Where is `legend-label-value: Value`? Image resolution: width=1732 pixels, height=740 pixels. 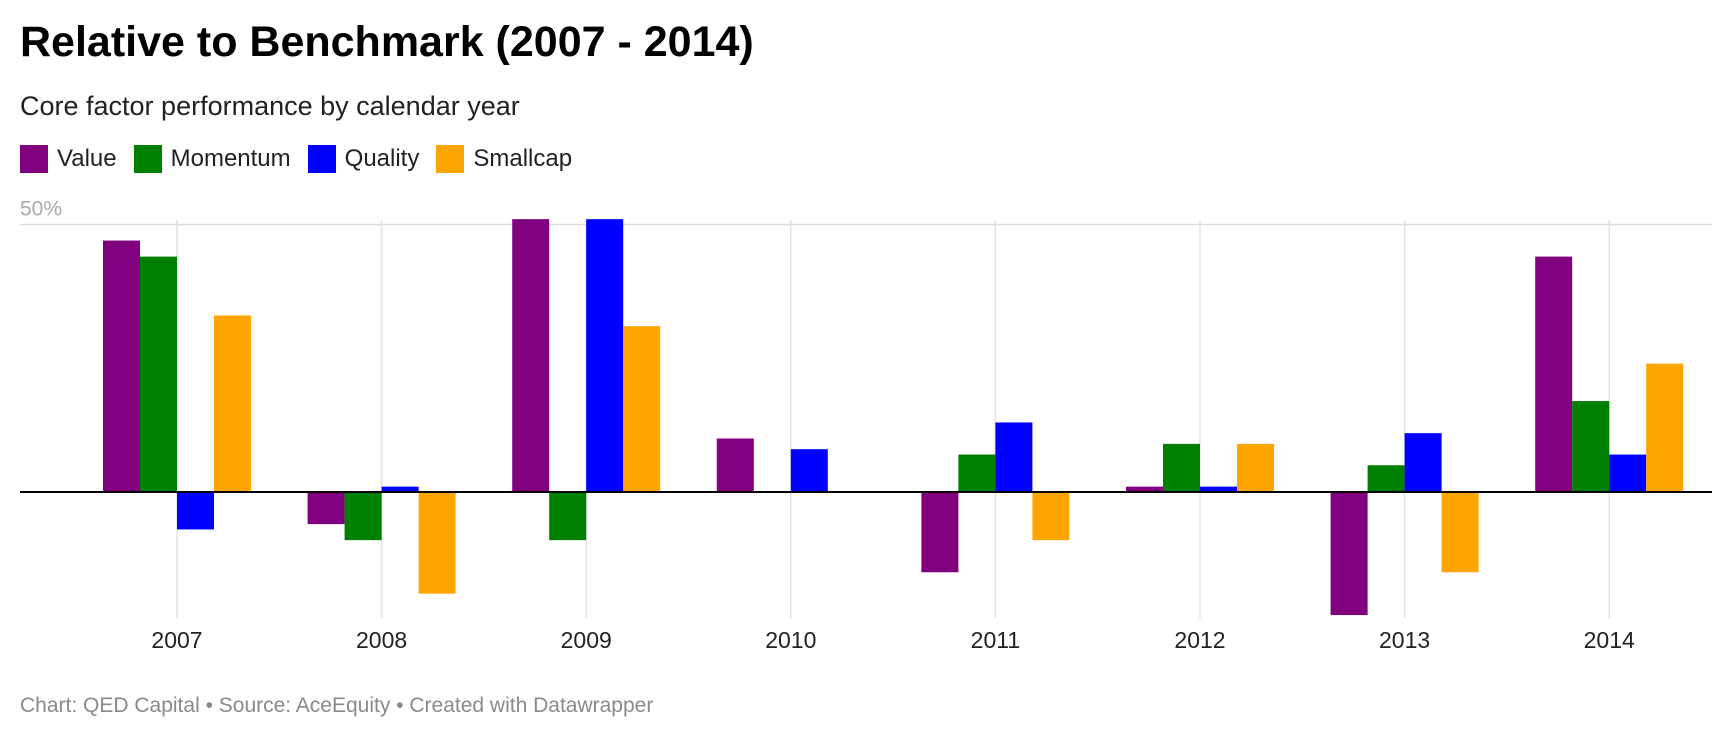 legend-label-value: Value is located at coordinates (87, 158).